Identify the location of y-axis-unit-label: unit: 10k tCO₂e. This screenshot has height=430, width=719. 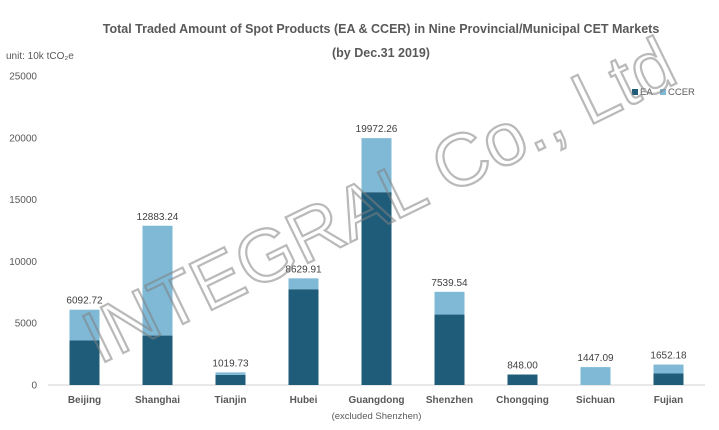
(40, 56).